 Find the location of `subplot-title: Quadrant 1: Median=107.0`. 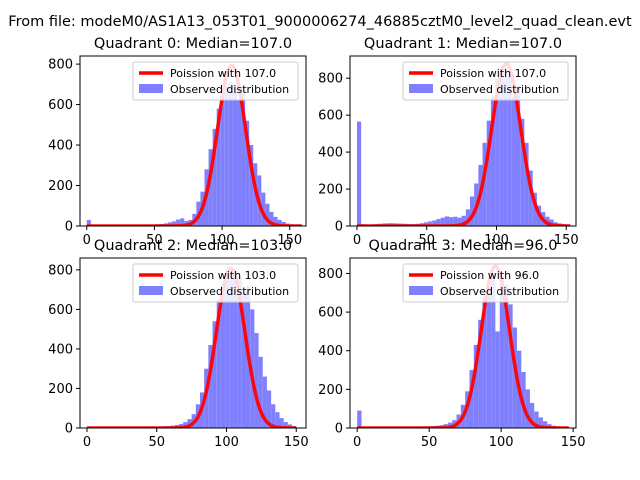

subplot-title: Quadrant 1: Median=107.0 is located at coordinates (463, 44).